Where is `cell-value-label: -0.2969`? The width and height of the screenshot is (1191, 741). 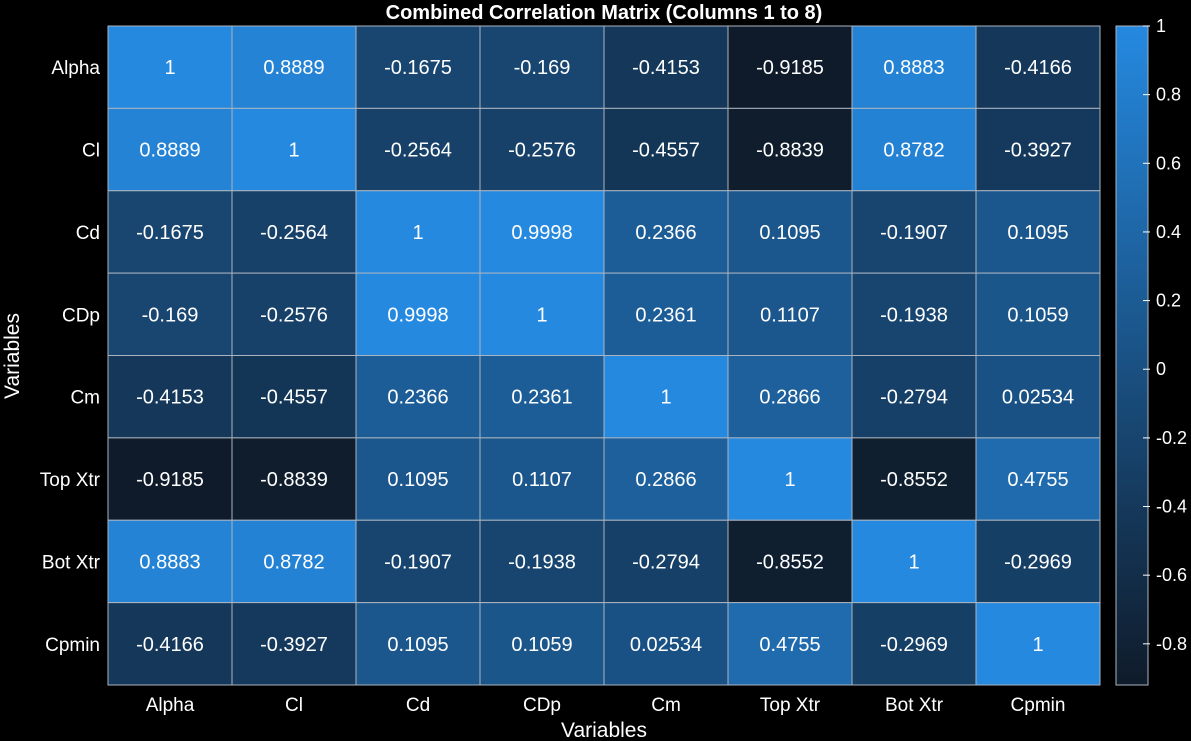
cell-value-label: -0.2969 is located at coordinates (914, 645).